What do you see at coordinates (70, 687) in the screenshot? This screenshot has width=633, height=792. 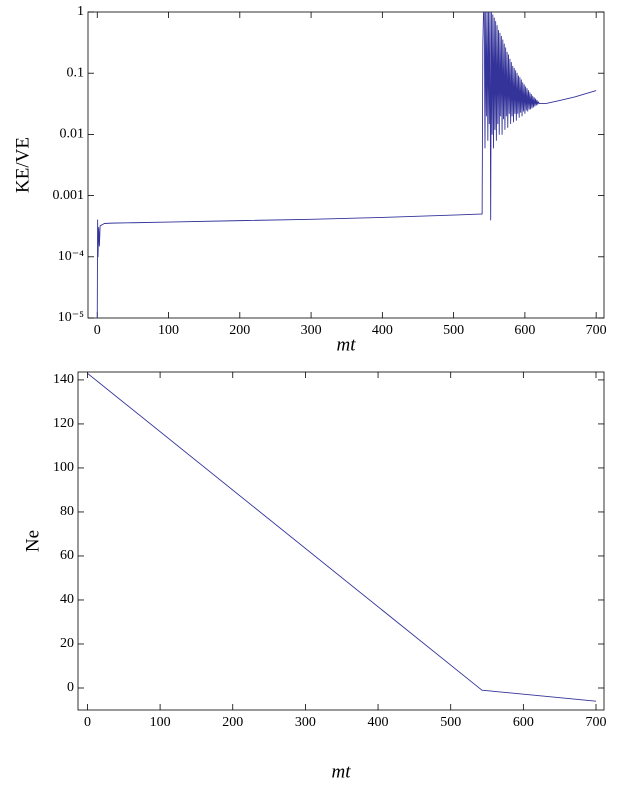 I see `y-tick-label: 0` at bounding box center [70, 687].